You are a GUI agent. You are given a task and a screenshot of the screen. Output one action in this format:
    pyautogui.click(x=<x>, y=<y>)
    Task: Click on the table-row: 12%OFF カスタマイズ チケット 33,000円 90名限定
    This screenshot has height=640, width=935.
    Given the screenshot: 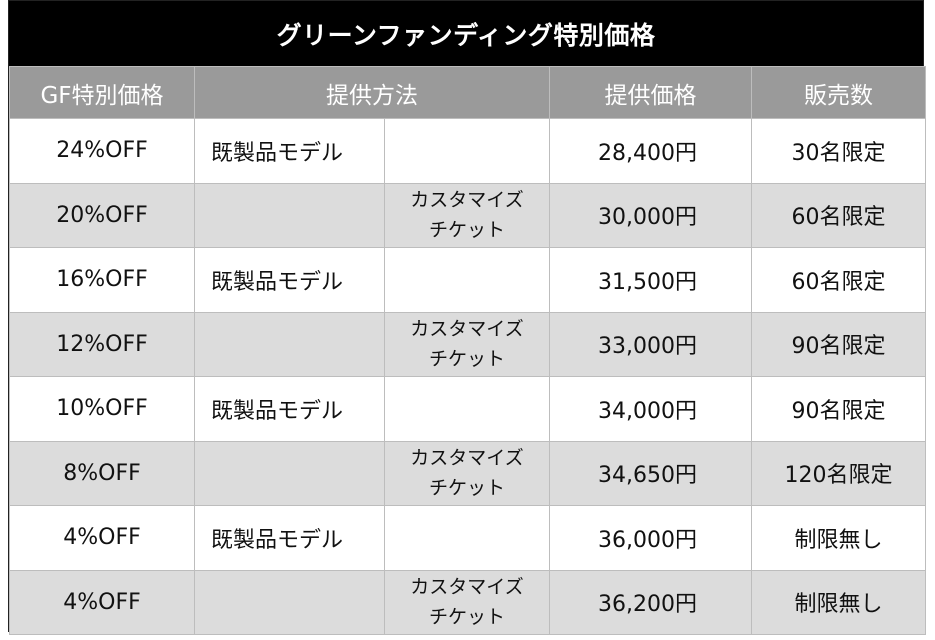 What is the action you would take?
    pyautogui.click(x=467, y=344)
    